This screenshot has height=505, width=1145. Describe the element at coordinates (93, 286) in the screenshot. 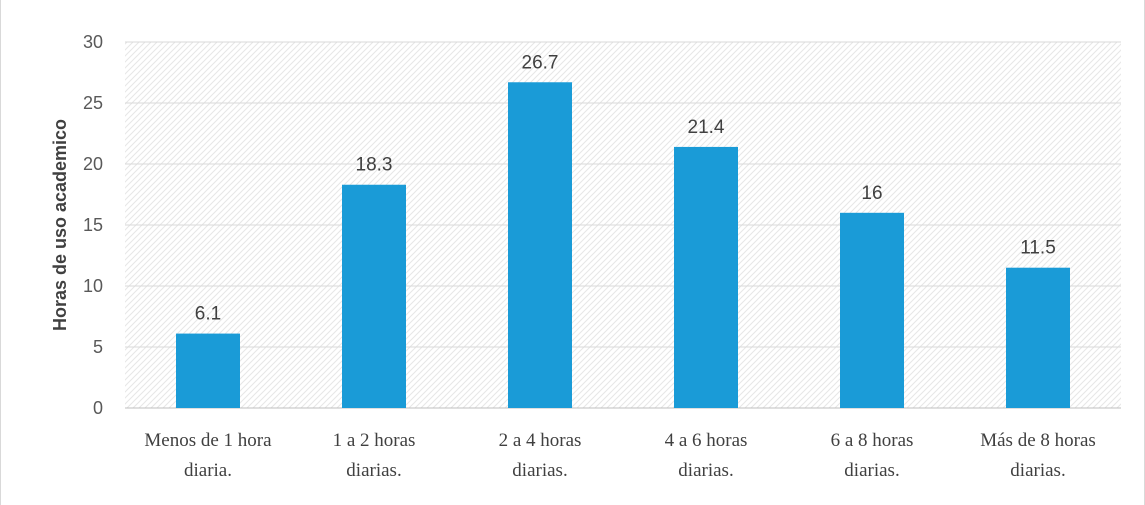

I see `y-tick-label: 10` at that location.